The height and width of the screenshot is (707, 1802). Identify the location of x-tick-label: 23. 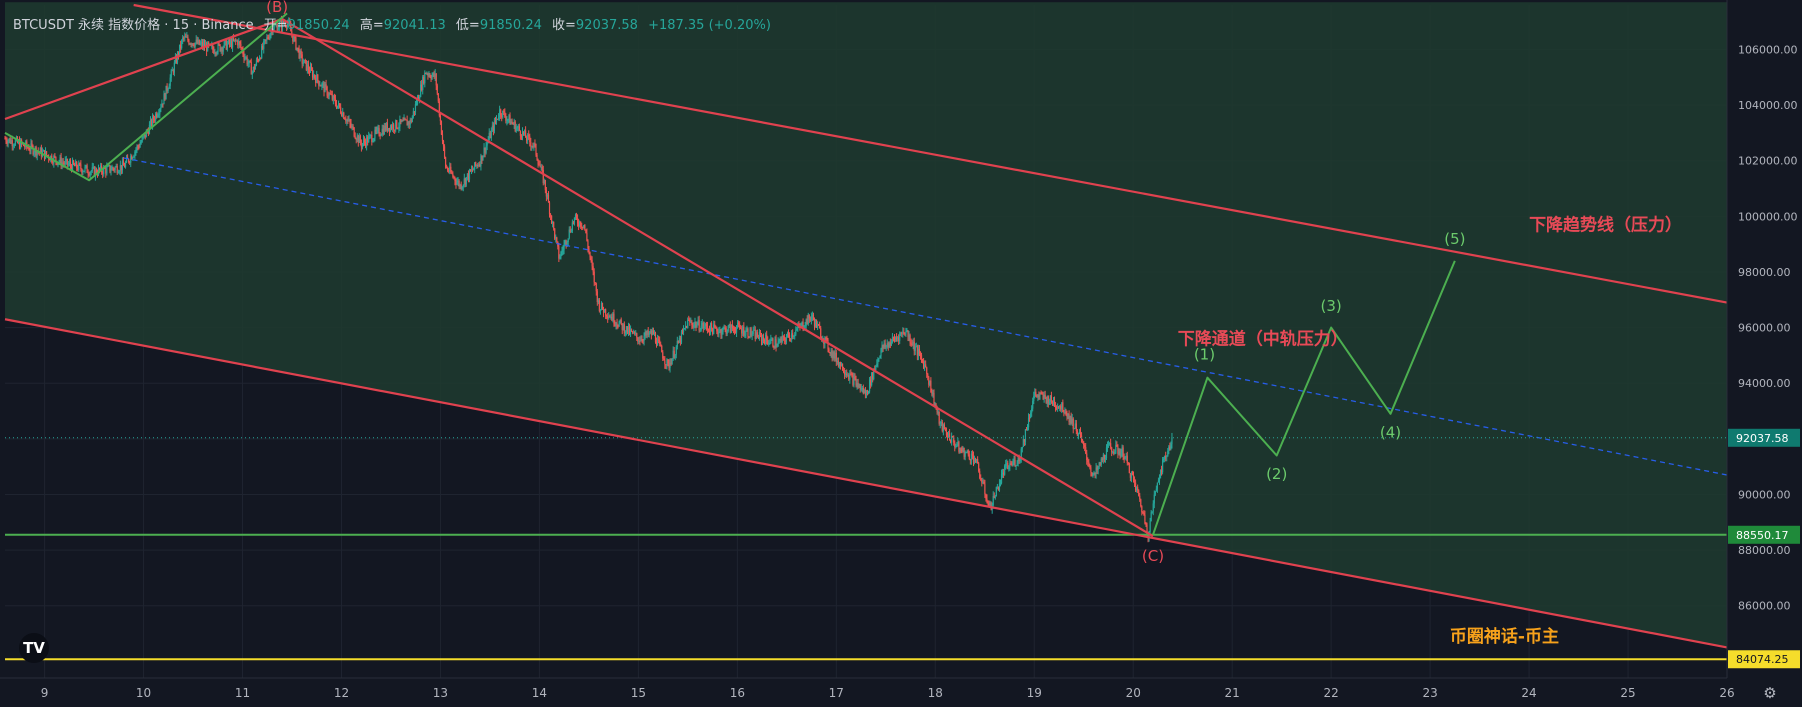
(1429, 693).